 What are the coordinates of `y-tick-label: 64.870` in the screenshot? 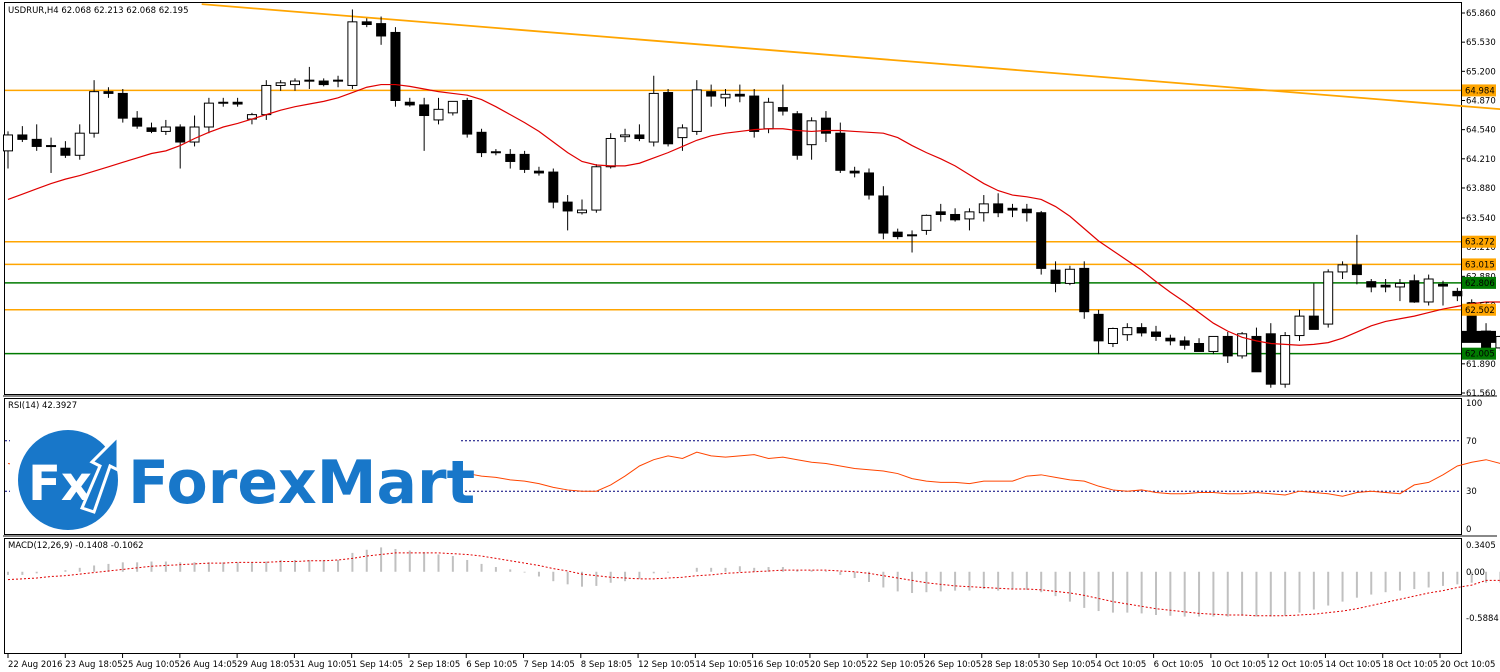 It's located at (1481, 101).